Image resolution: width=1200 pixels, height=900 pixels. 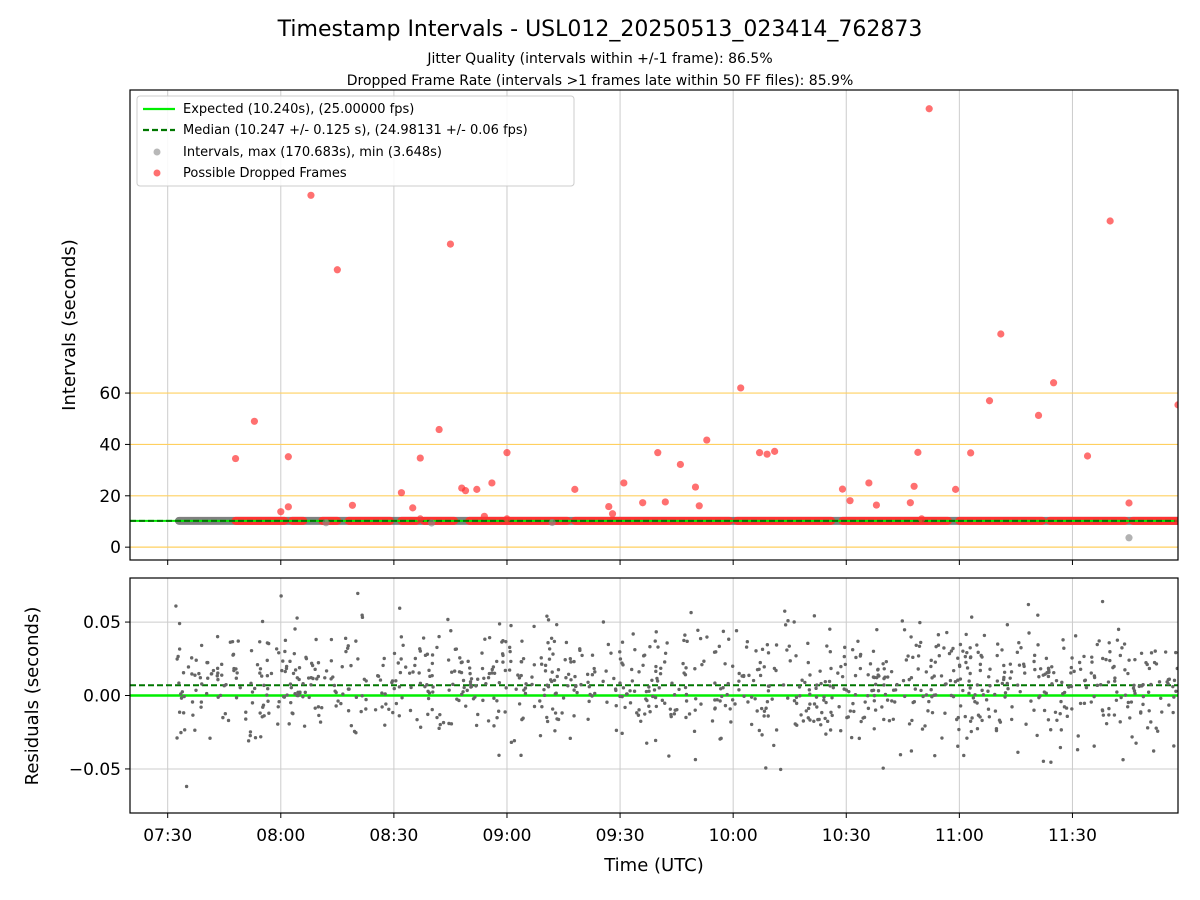 I want to click on top-y-tick-label: 0, so click(x=115, y=548).